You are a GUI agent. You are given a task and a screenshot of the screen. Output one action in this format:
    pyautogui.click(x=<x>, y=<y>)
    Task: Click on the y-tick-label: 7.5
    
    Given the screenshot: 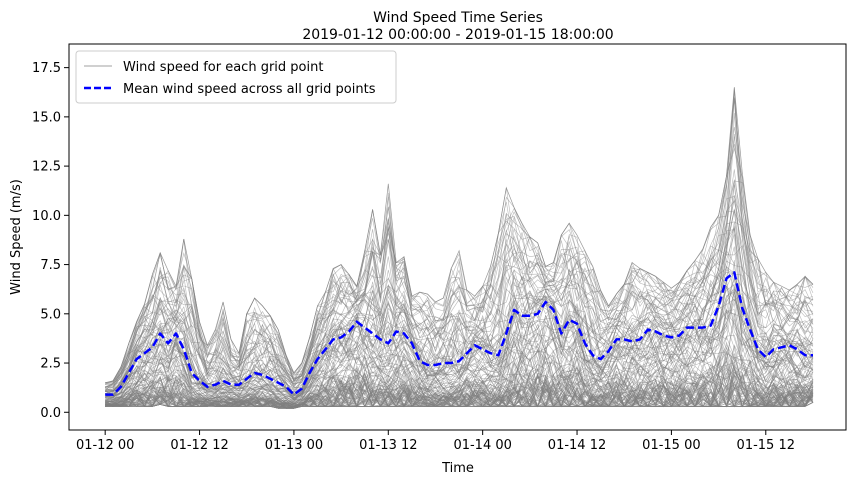 What is the action you would take?
    pyautogui.click(x=50, y=265)
    